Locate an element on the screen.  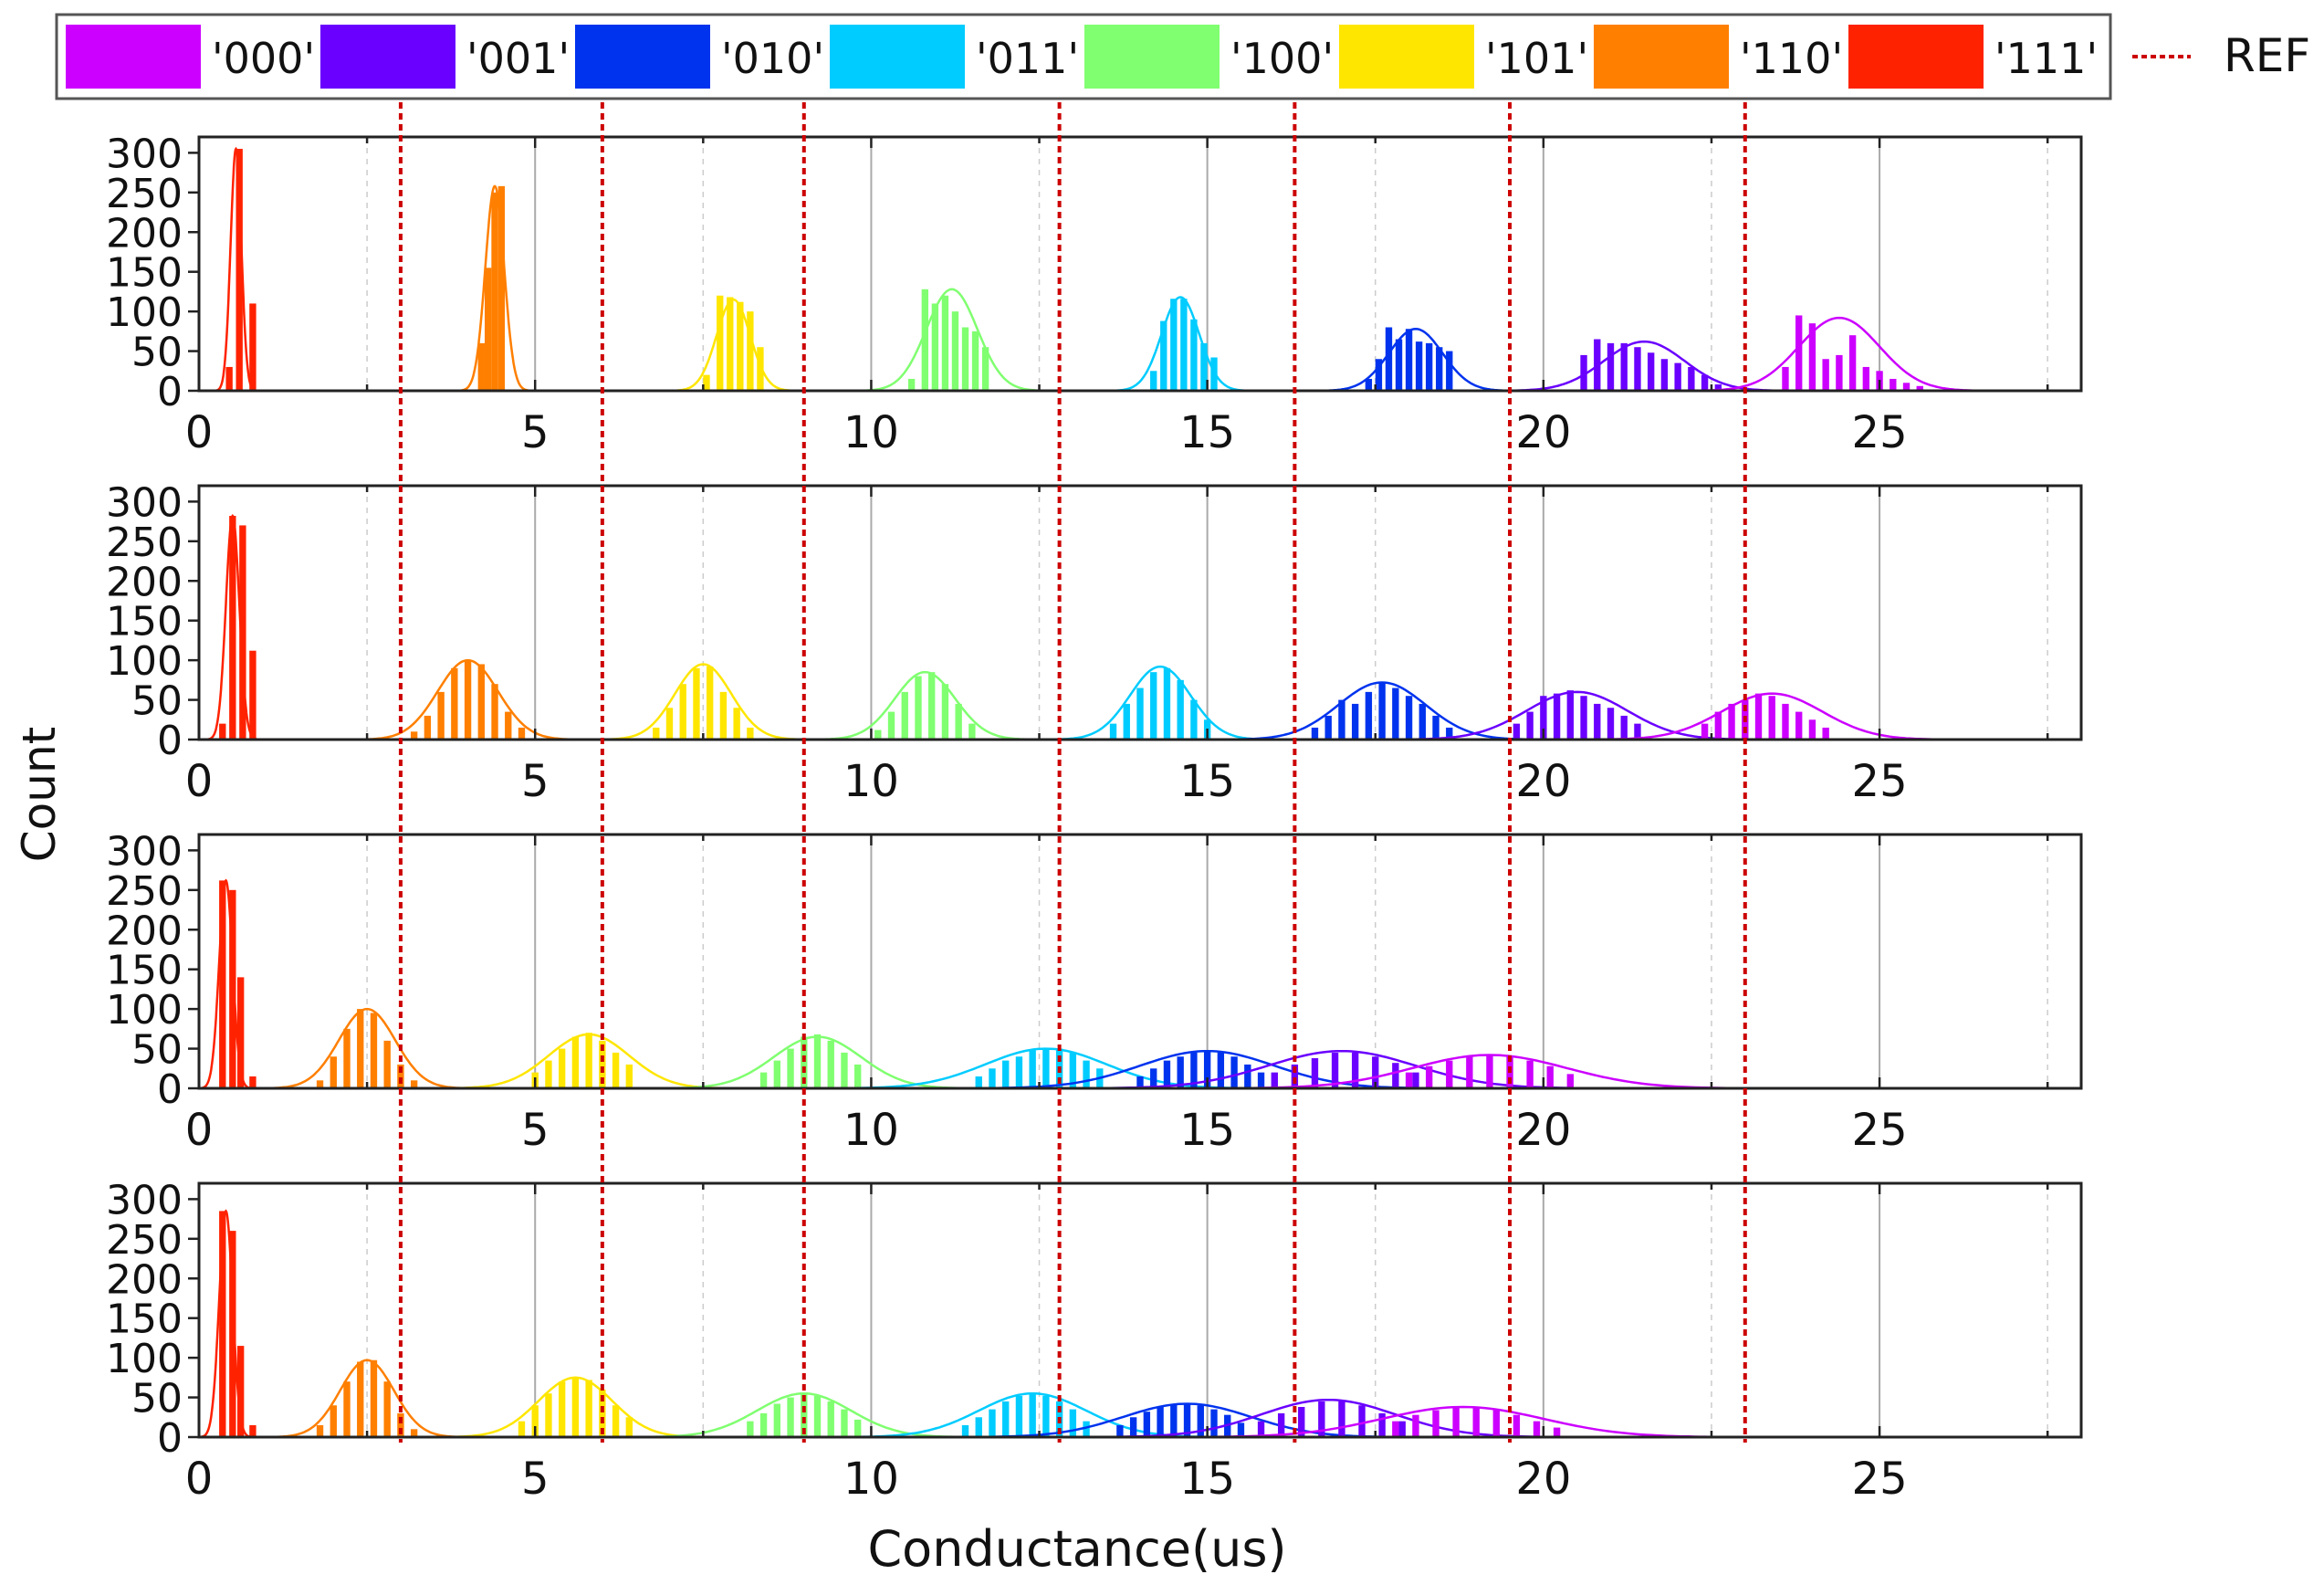
y-tick-label: 150 is located at coordinates (144, 273).